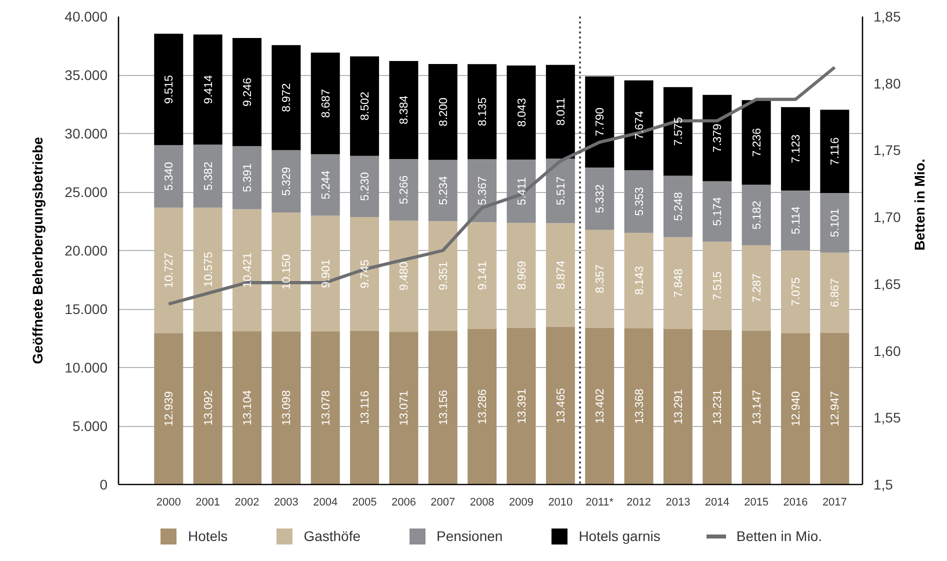  I want to click on data-label: 6.867, so click(836, 293).